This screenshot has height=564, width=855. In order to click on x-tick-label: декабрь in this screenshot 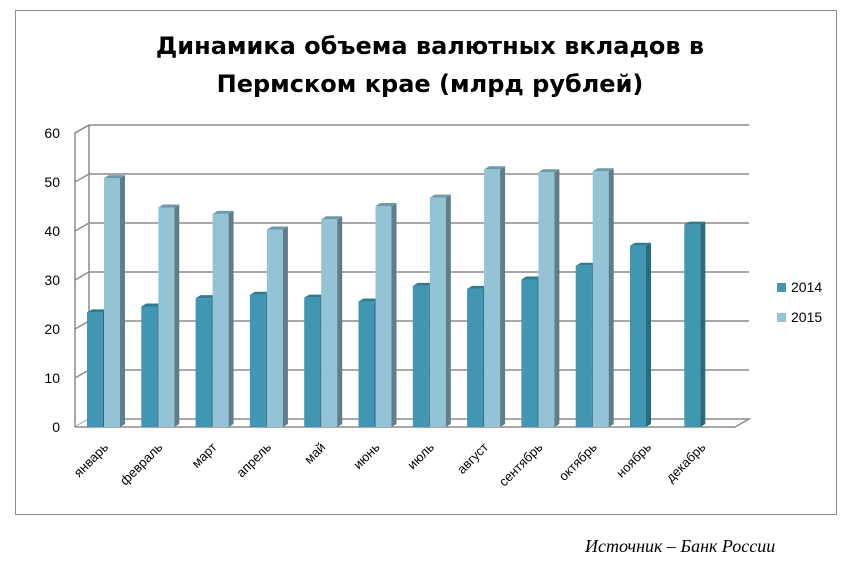, I will do `click(686, 462)`.